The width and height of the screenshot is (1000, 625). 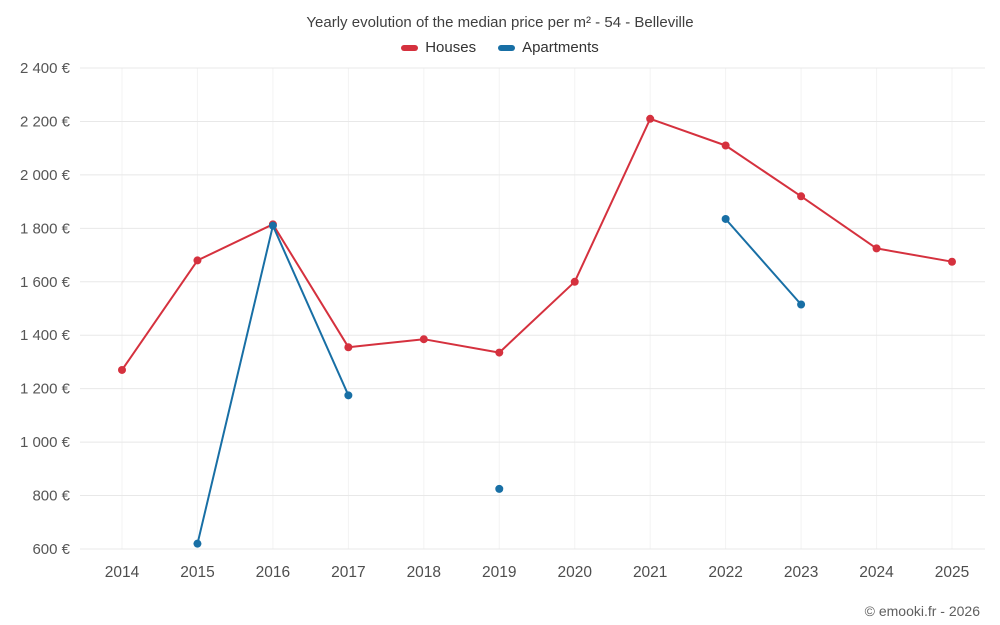 I want to click on x-tick-label: 2019, so click(x=499, y=572).